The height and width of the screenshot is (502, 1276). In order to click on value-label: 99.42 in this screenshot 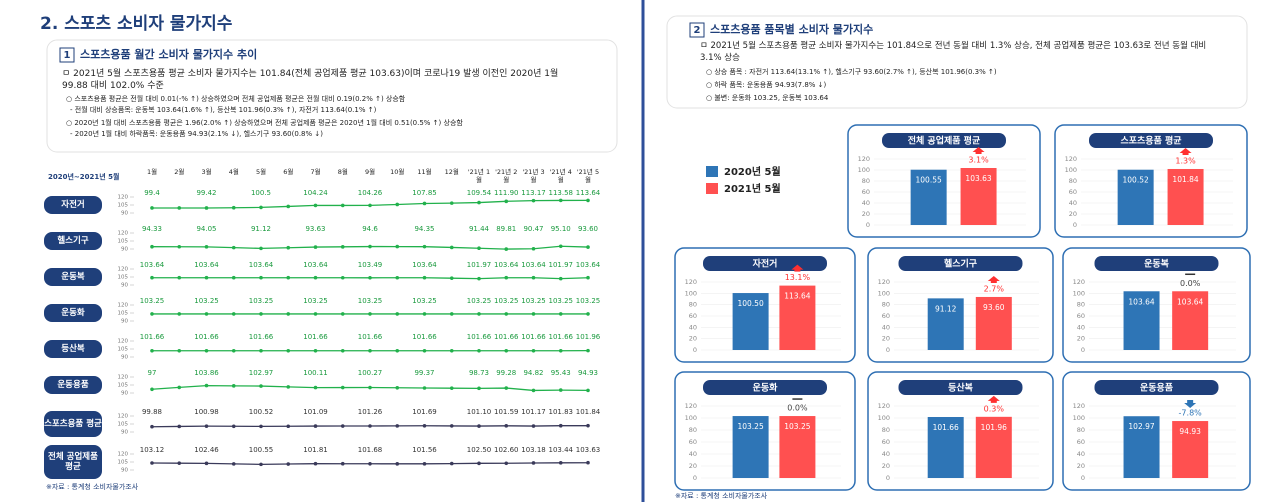, I will do `click(206, 193)`.